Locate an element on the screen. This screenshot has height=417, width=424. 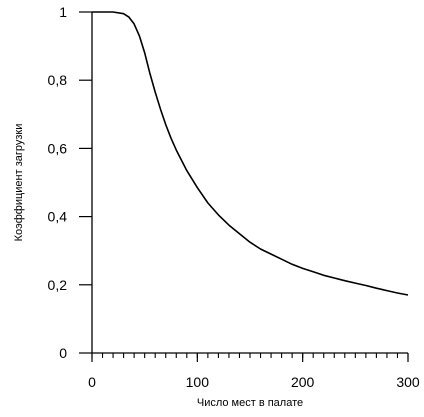
y-tick-label: 0,8 is located at coordinates (58, 80).